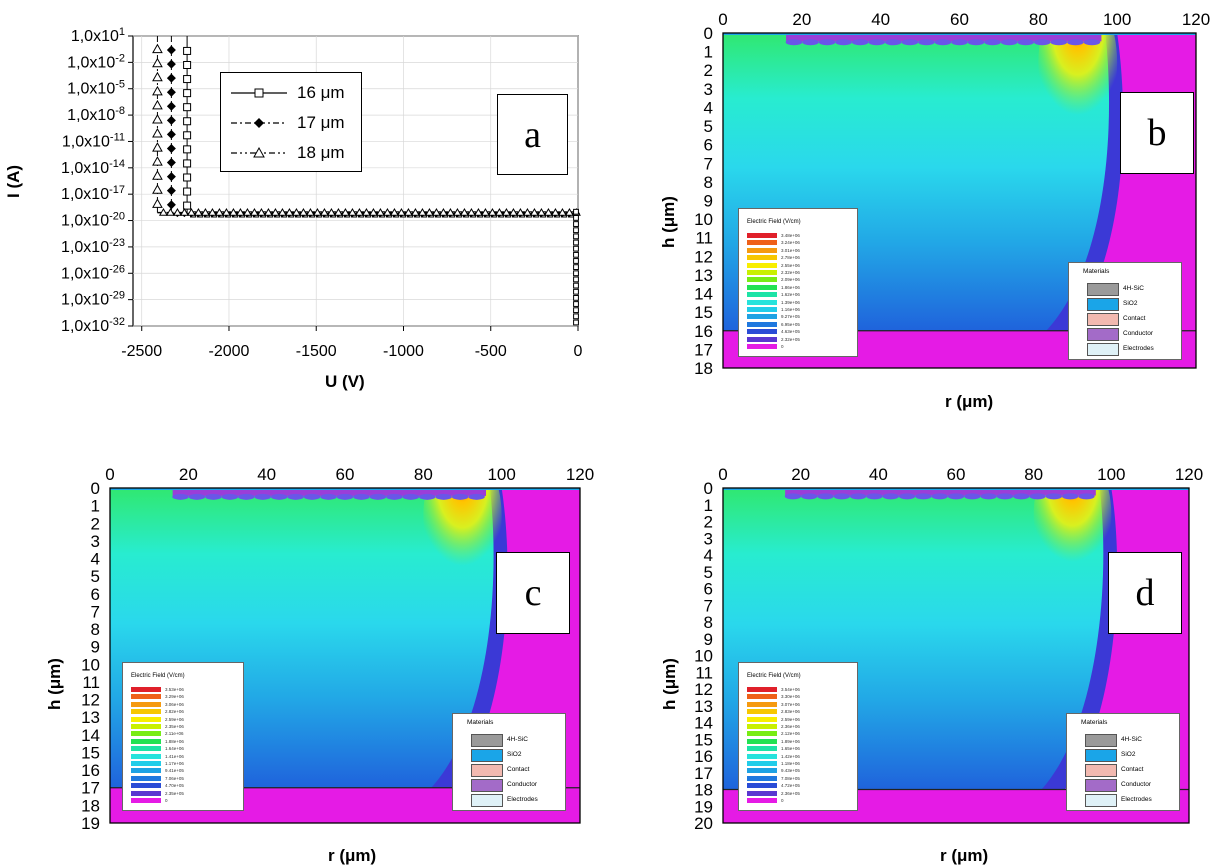  I want to click on x-tick-label-c: 60, so click(345, 474).